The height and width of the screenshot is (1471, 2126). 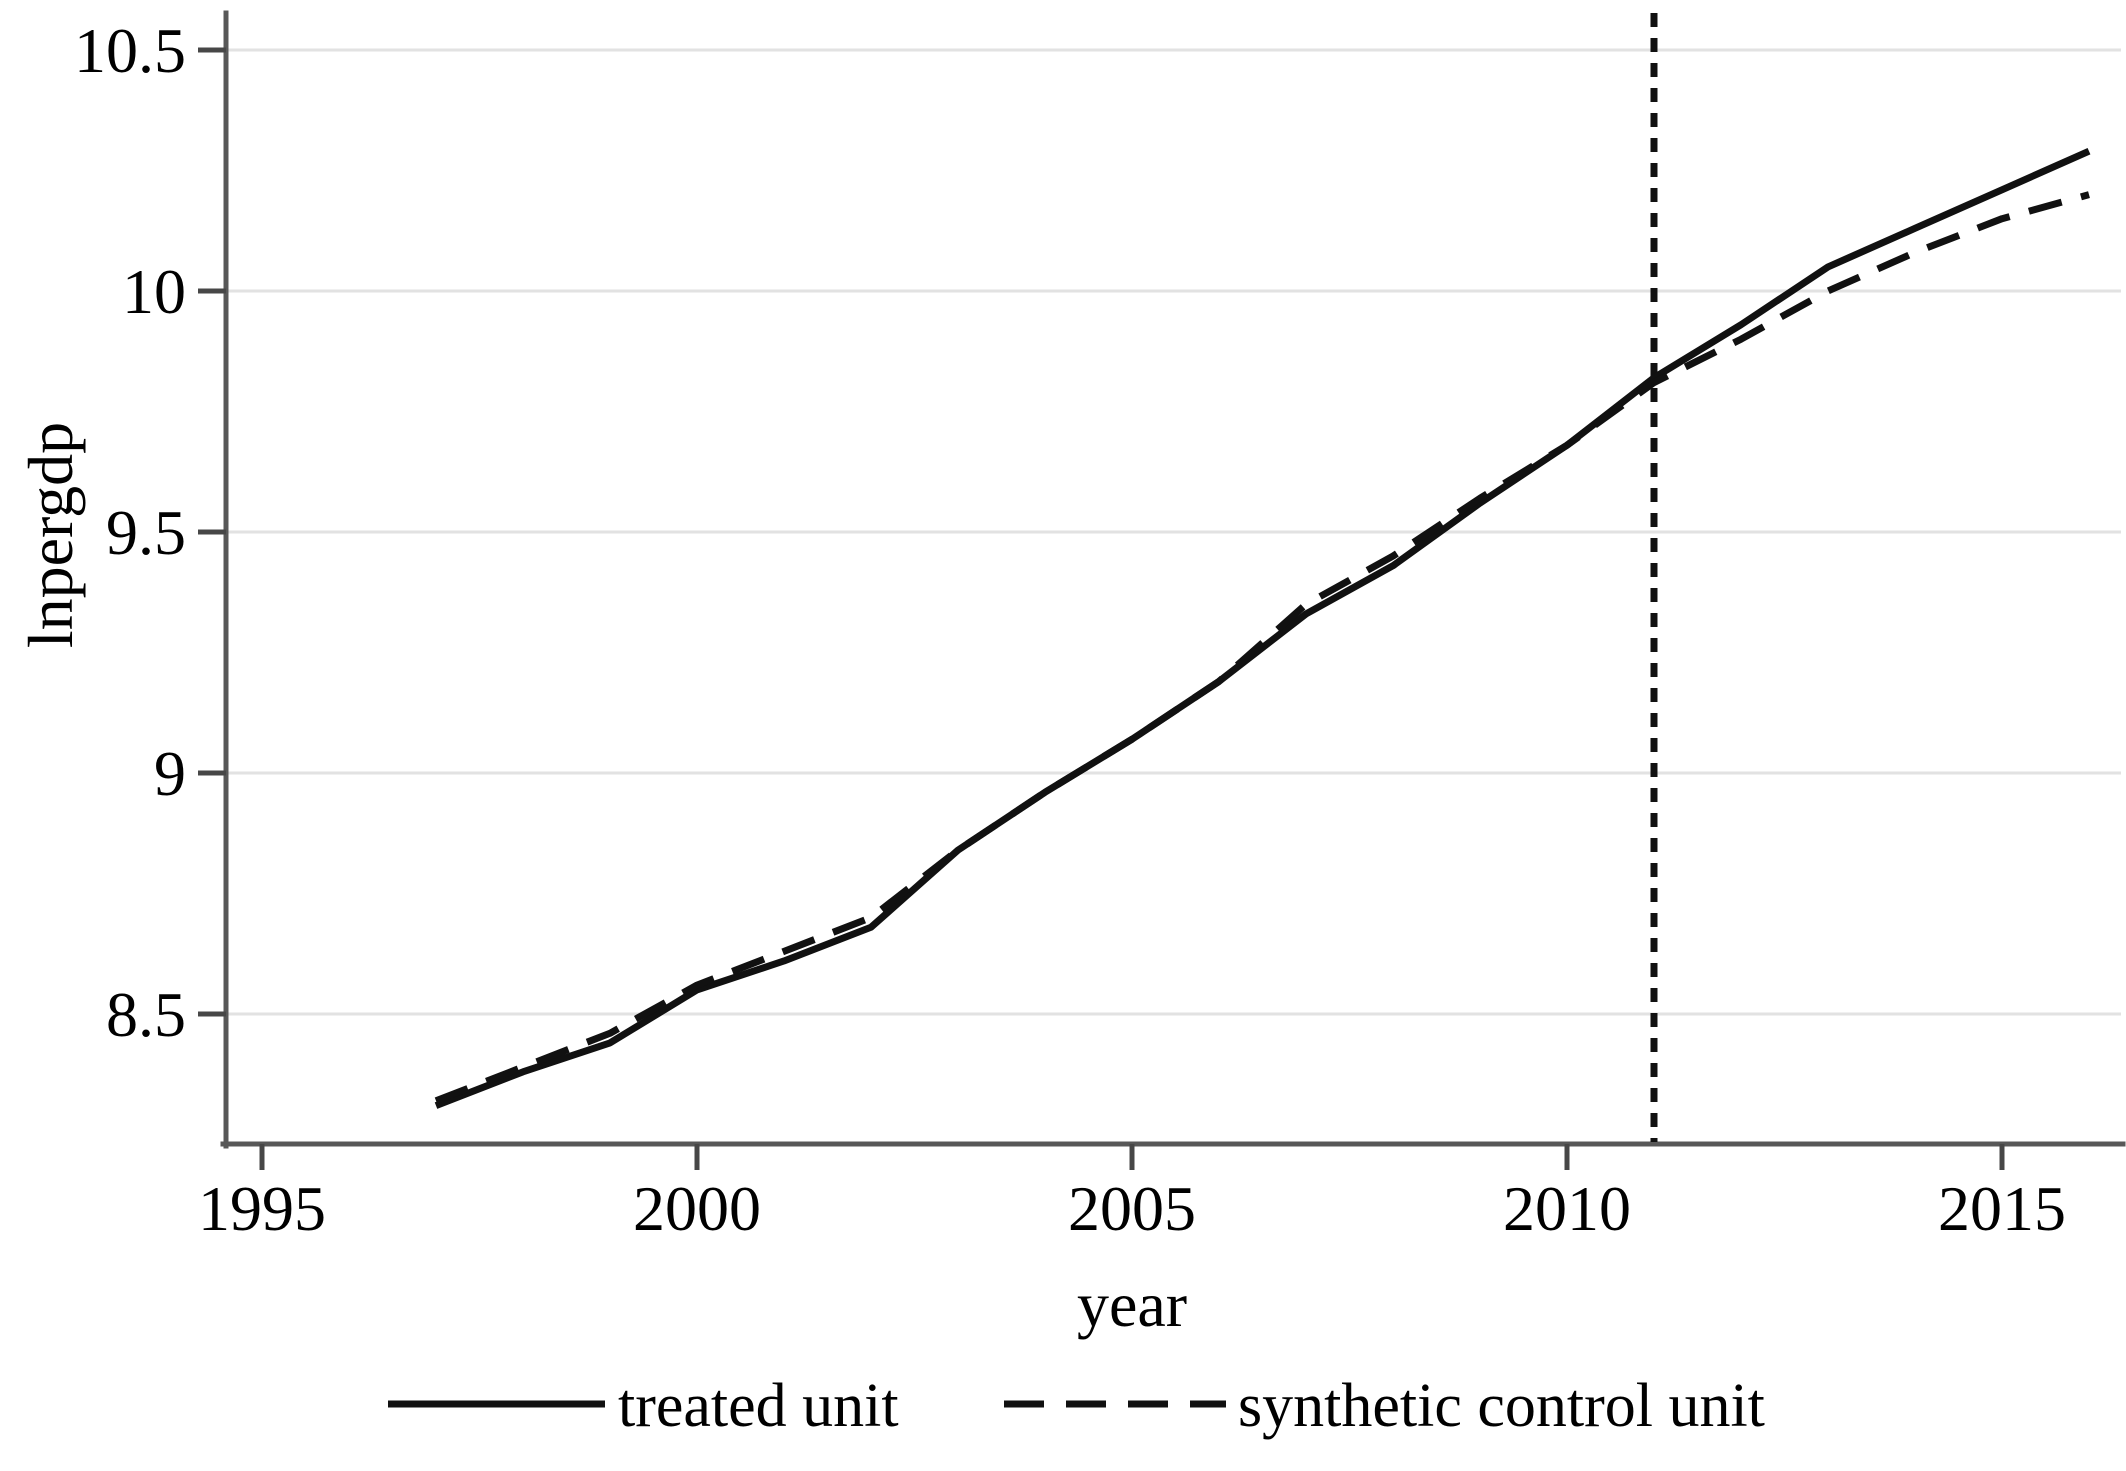 I want to click on x-tick-label: 2000, so click(x=697, y=1208).